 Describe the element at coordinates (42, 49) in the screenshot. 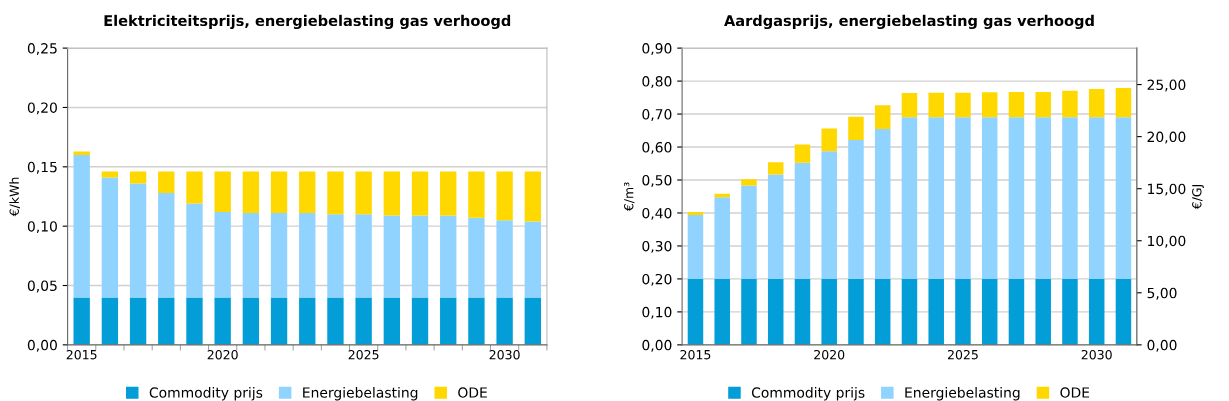

I see `y-tick-label: 0,25` at that location.